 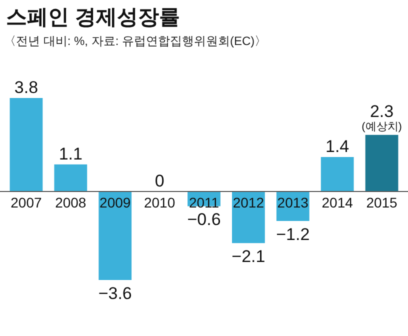 I want to click on x-tick-label: 2008, so click(x=70, y=202).